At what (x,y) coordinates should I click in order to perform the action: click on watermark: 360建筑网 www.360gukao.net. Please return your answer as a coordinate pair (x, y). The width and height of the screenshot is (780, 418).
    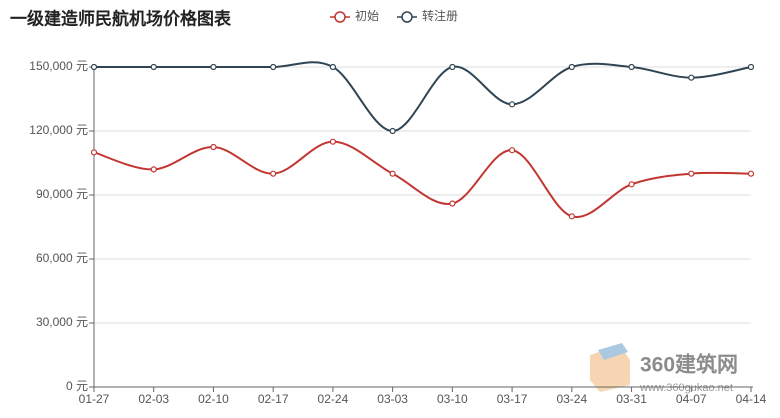
    Looking at the image, I should click on (664, 368).